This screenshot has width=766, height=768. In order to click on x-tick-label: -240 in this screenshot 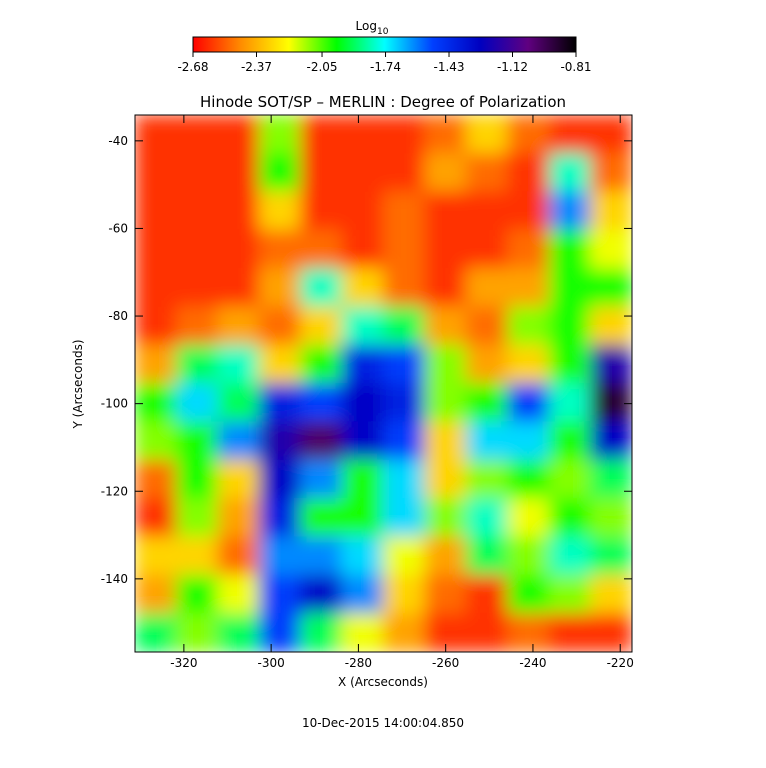, I will do `click(532, 663)`.